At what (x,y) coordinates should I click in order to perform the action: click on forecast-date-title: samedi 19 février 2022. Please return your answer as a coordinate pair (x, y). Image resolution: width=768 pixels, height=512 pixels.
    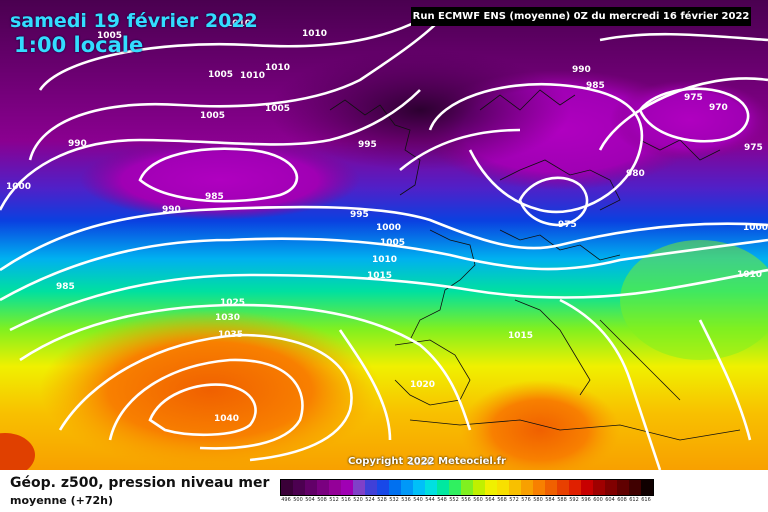
    Looking at the image, I should click on (134, 21).